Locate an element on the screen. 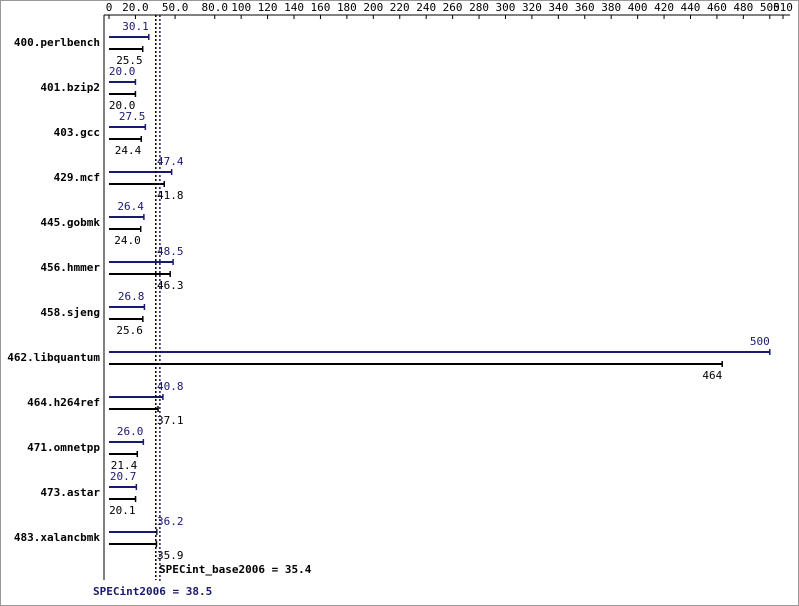 This screenshot has height=606, width=799. x-tick-label: 120 is located at coordinates (268, 7).